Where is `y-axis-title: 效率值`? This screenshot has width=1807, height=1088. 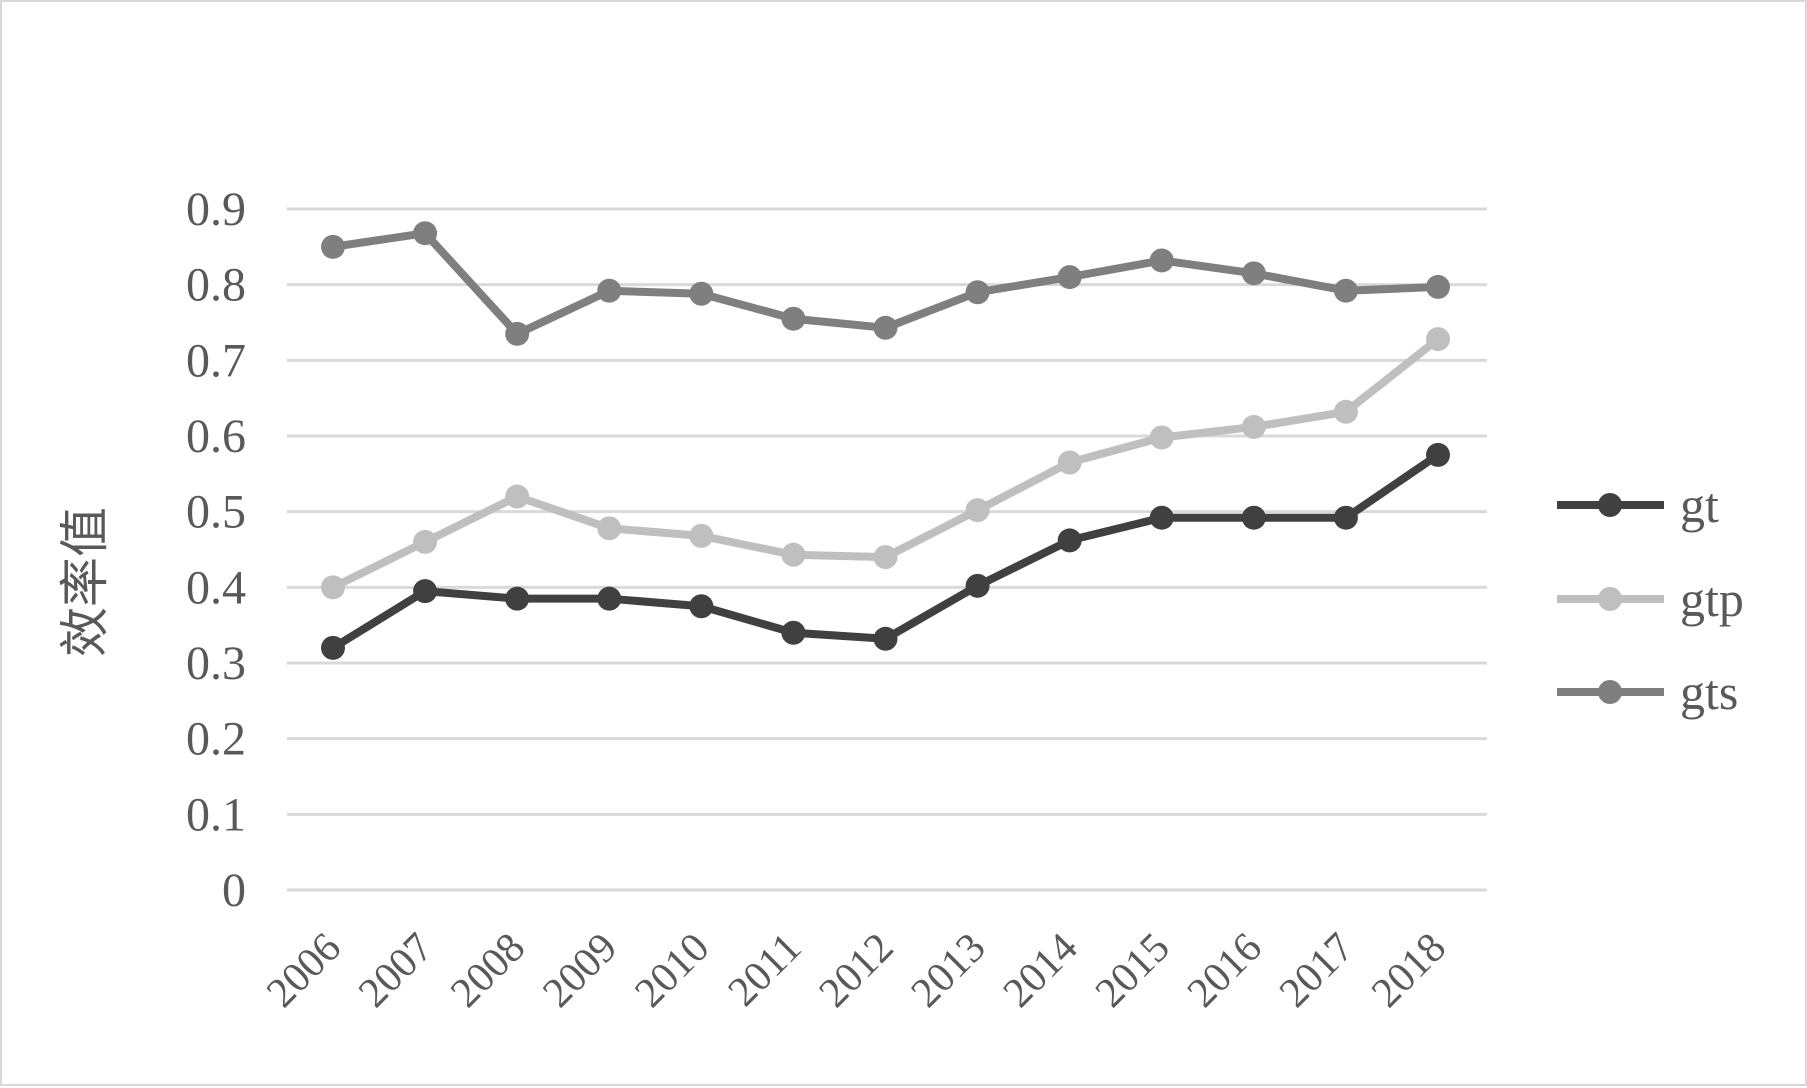 y-axis-title: 效率值 is located at coordinates (85, 582).